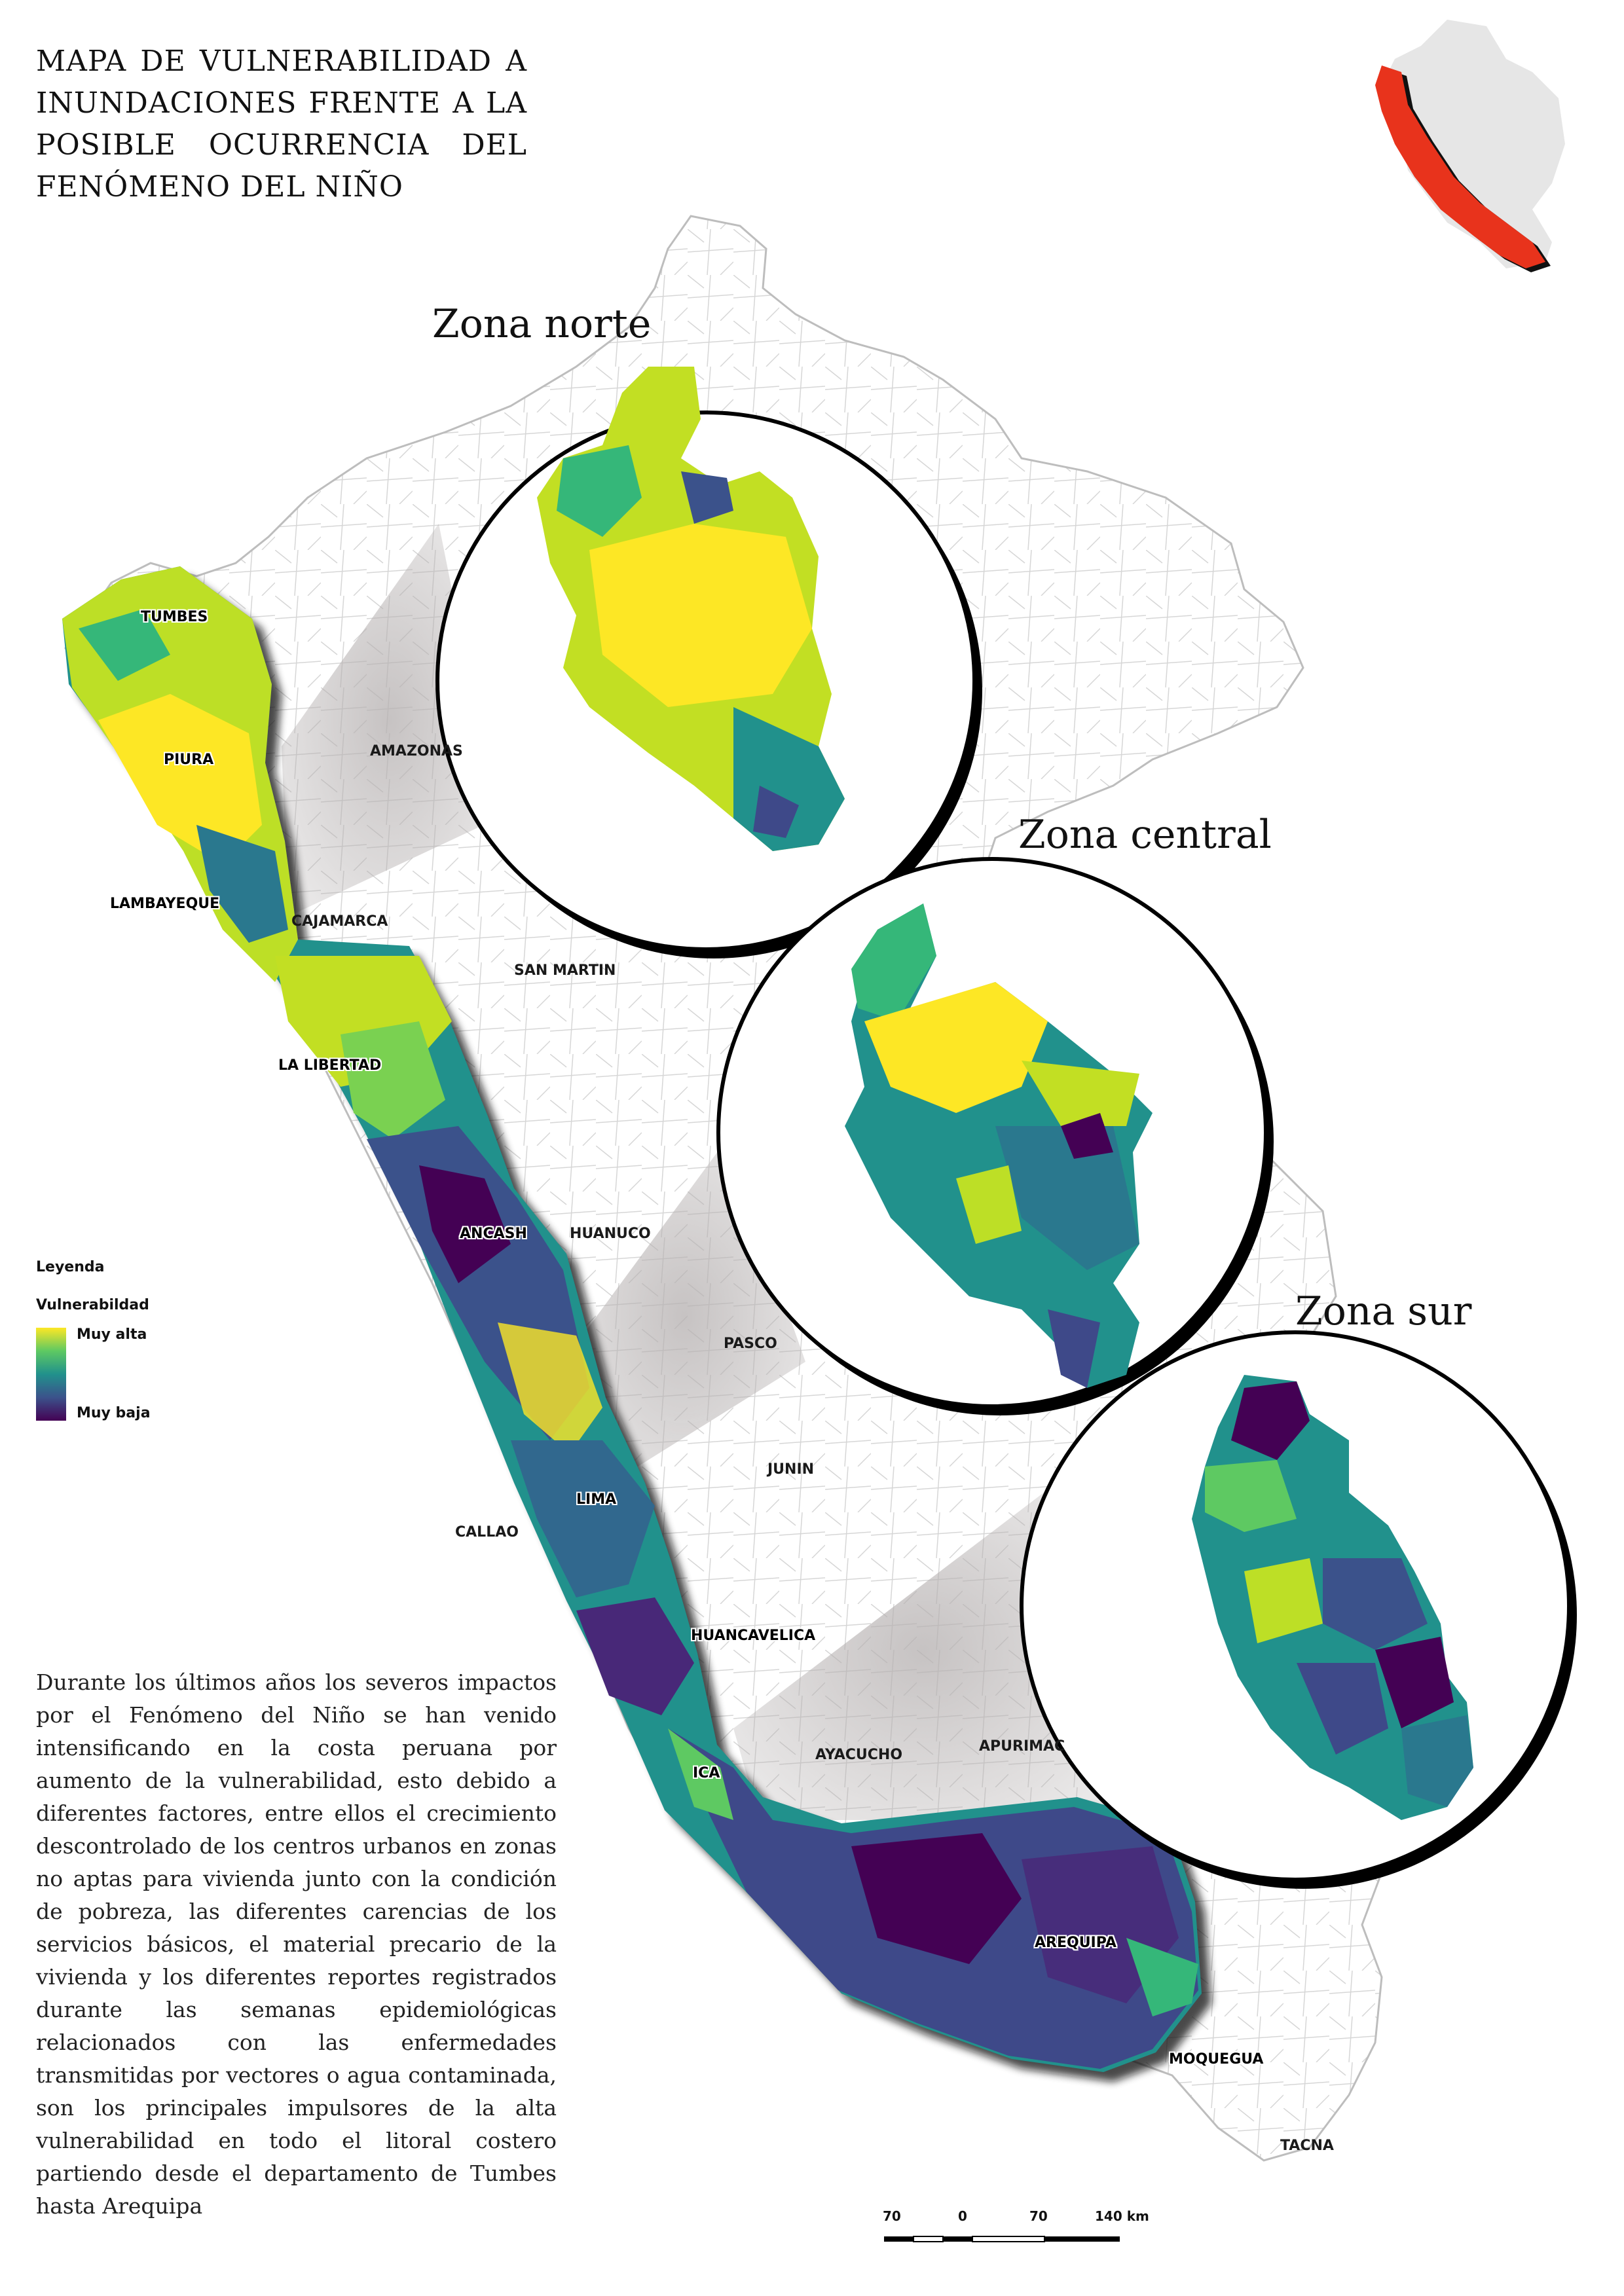  What do you see at coordinates (1295, 1606) in the screenshot?
I see `zone-south-inset` at bounding box center [1295, 1606].